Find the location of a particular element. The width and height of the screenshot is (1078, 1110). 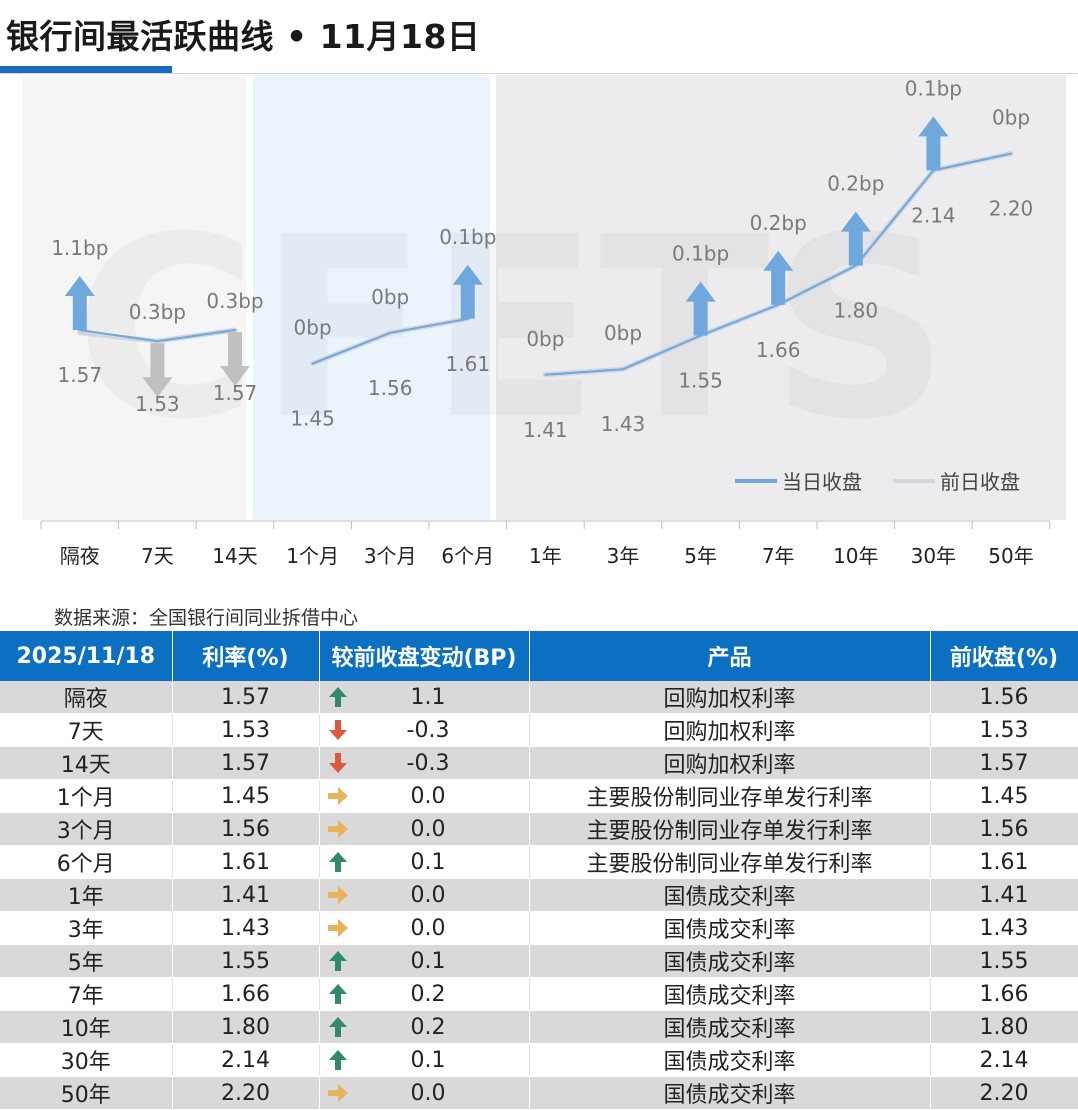

value-label: 1.80 is located at coordinates (856, 311).